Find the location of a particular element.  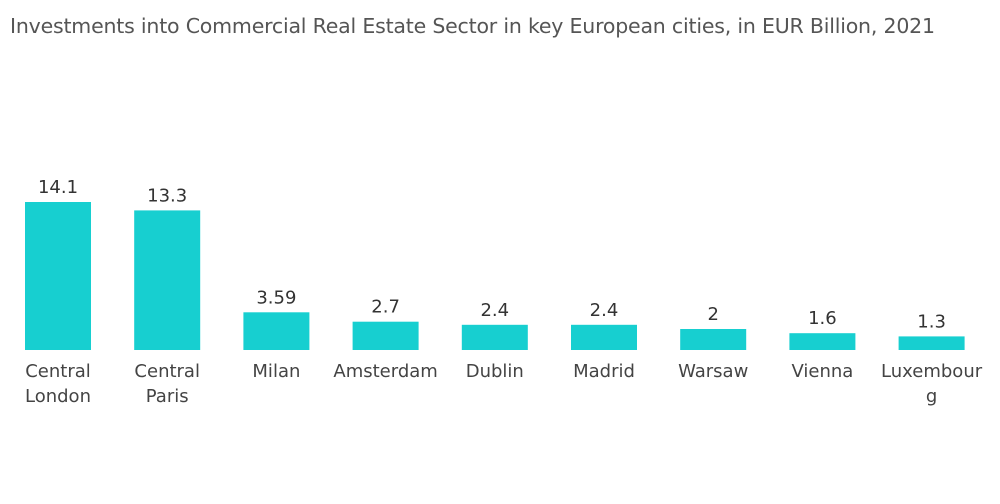

category-label: Luxembour is located at coordinates (932, 371).